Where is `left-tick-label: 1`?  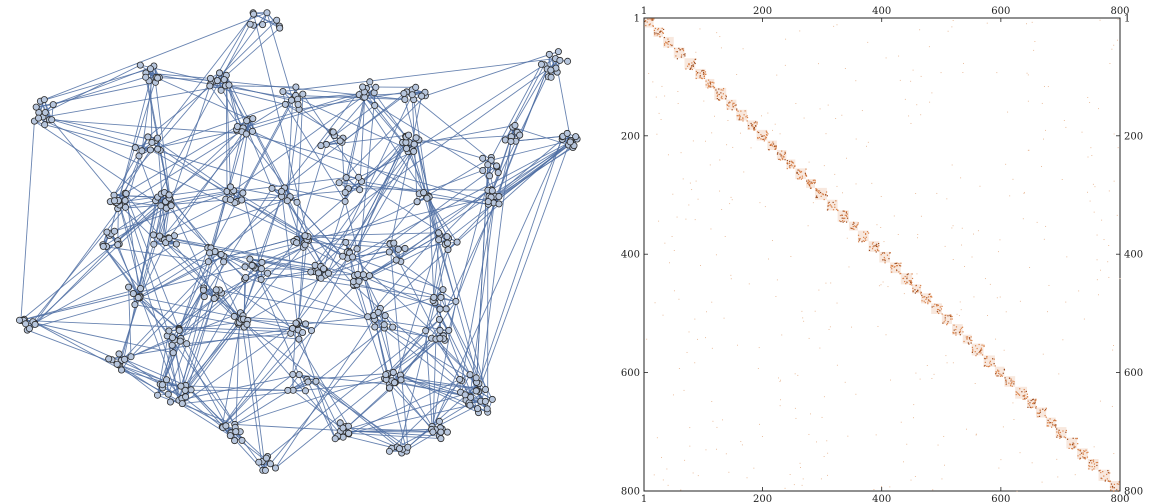
left-tick-label: 1 is located at coordinates (637, 19).